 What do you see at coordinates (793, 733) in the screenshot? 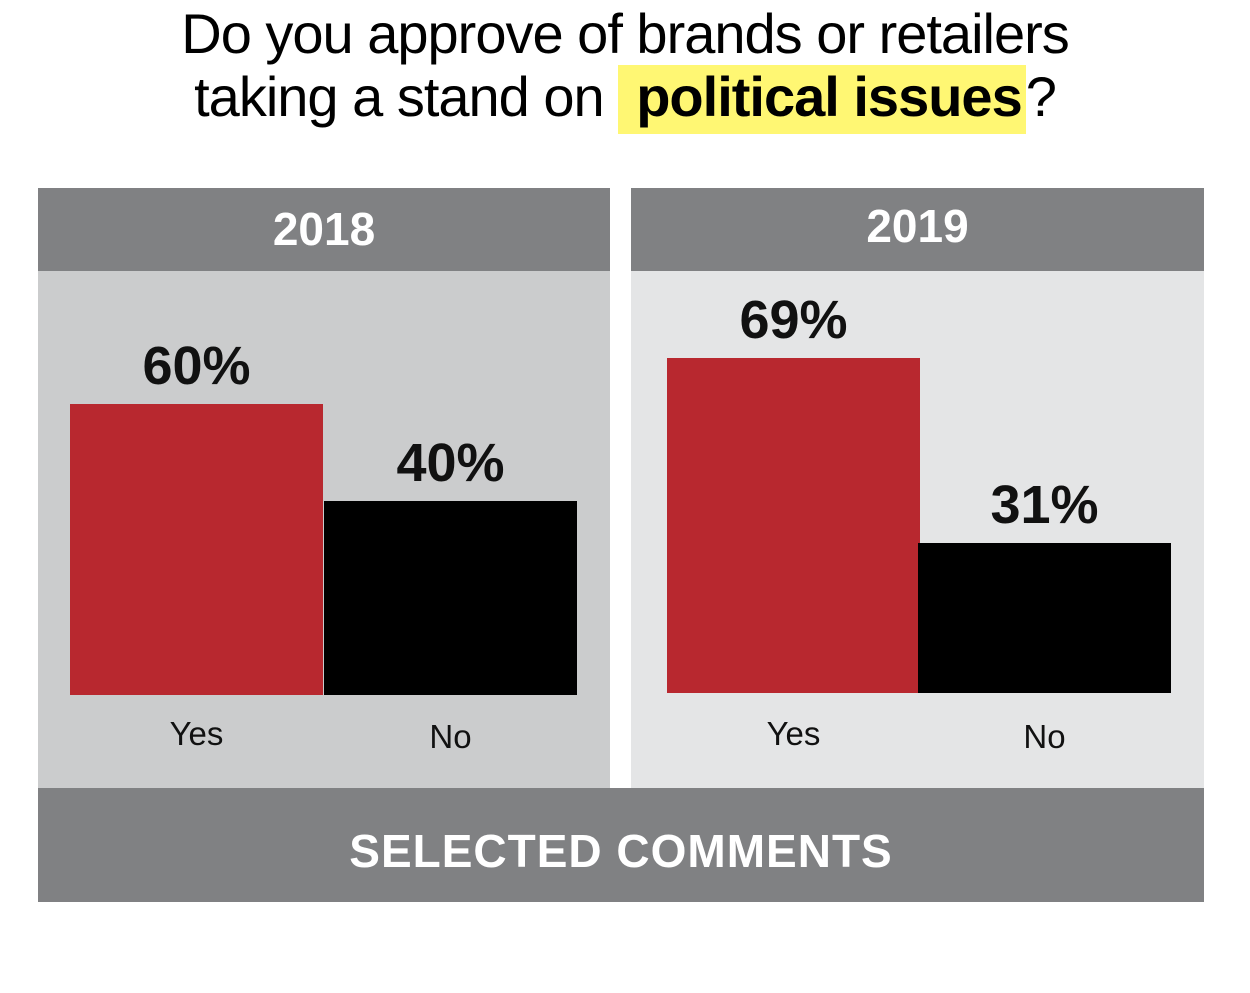
I see `category-label-2019-yes: Yes` at bounding box center [793, 733].